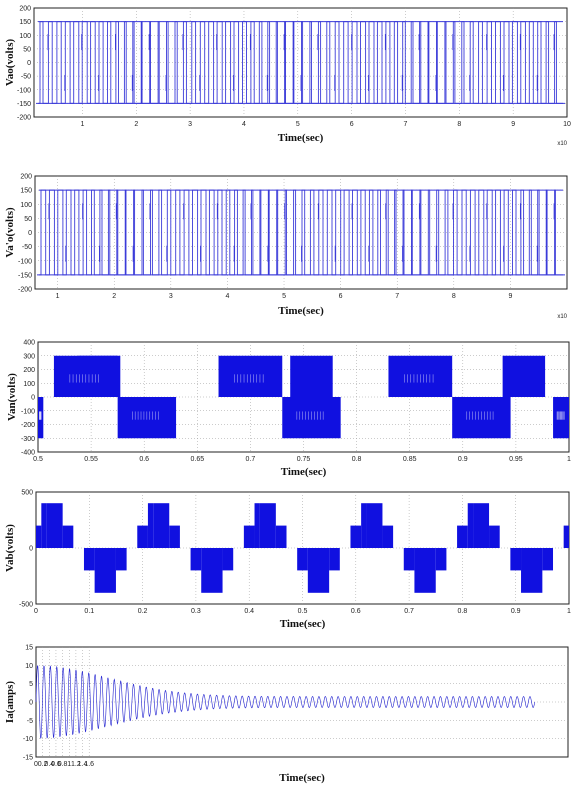 This screenshot has width=573, height=790. What do you see at coordinates (49, 764) in the screenshot?
I see `chart5-xtick-label: 0.4` at bounding box center [49, 764].